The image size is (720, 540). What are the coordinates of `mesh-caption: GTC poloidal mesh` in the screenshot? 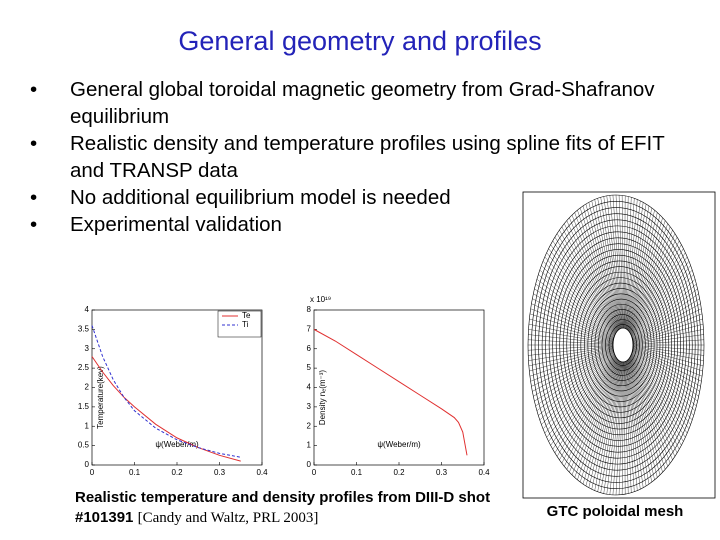 It's located at (615, 511).